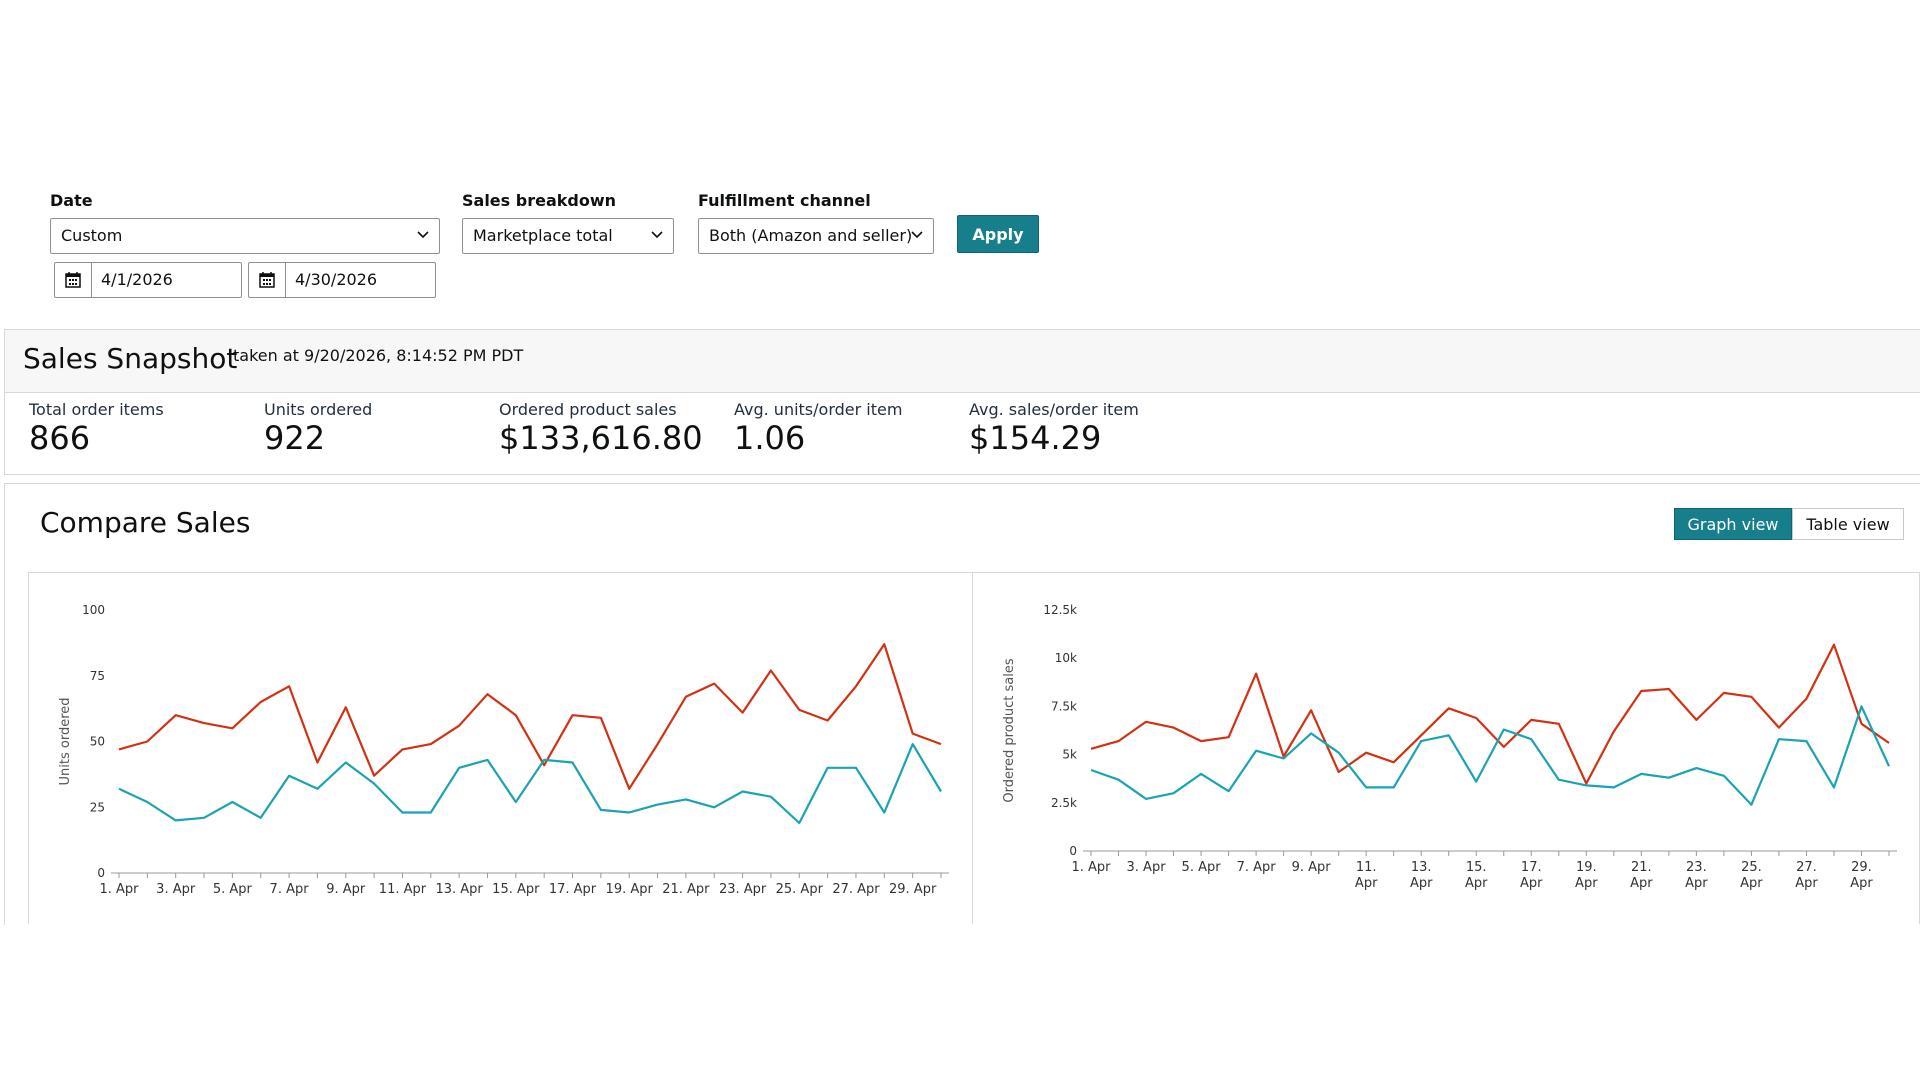 Image resolution: width=1920 pixels, height=1080 pixels. I want to click on fulfillment-channel-select: Both (Amazon and seller), so click(816, 236).